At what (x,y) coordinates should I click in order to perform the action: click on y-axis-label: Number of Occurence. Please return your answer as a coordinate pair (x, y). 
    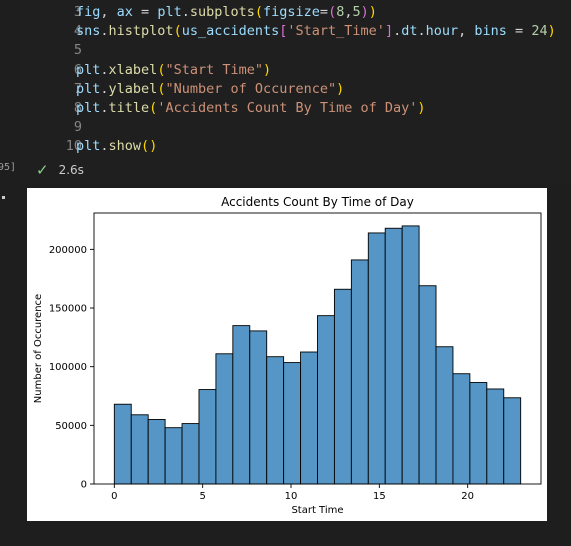
    Looking at the image, I should click on (38, 348).